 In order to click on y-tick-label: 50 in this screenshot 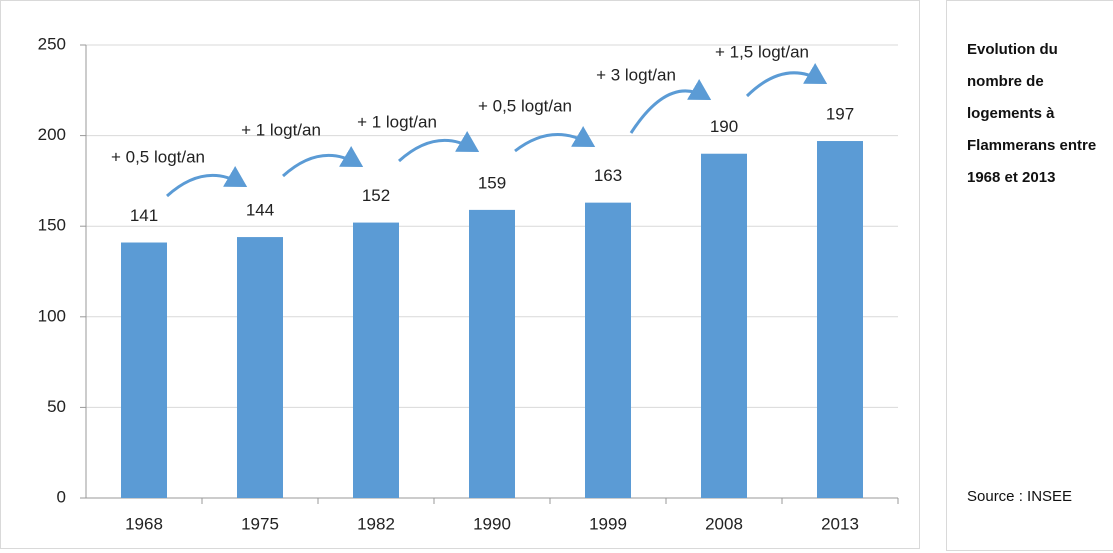, I will do `click(56, 406)`.